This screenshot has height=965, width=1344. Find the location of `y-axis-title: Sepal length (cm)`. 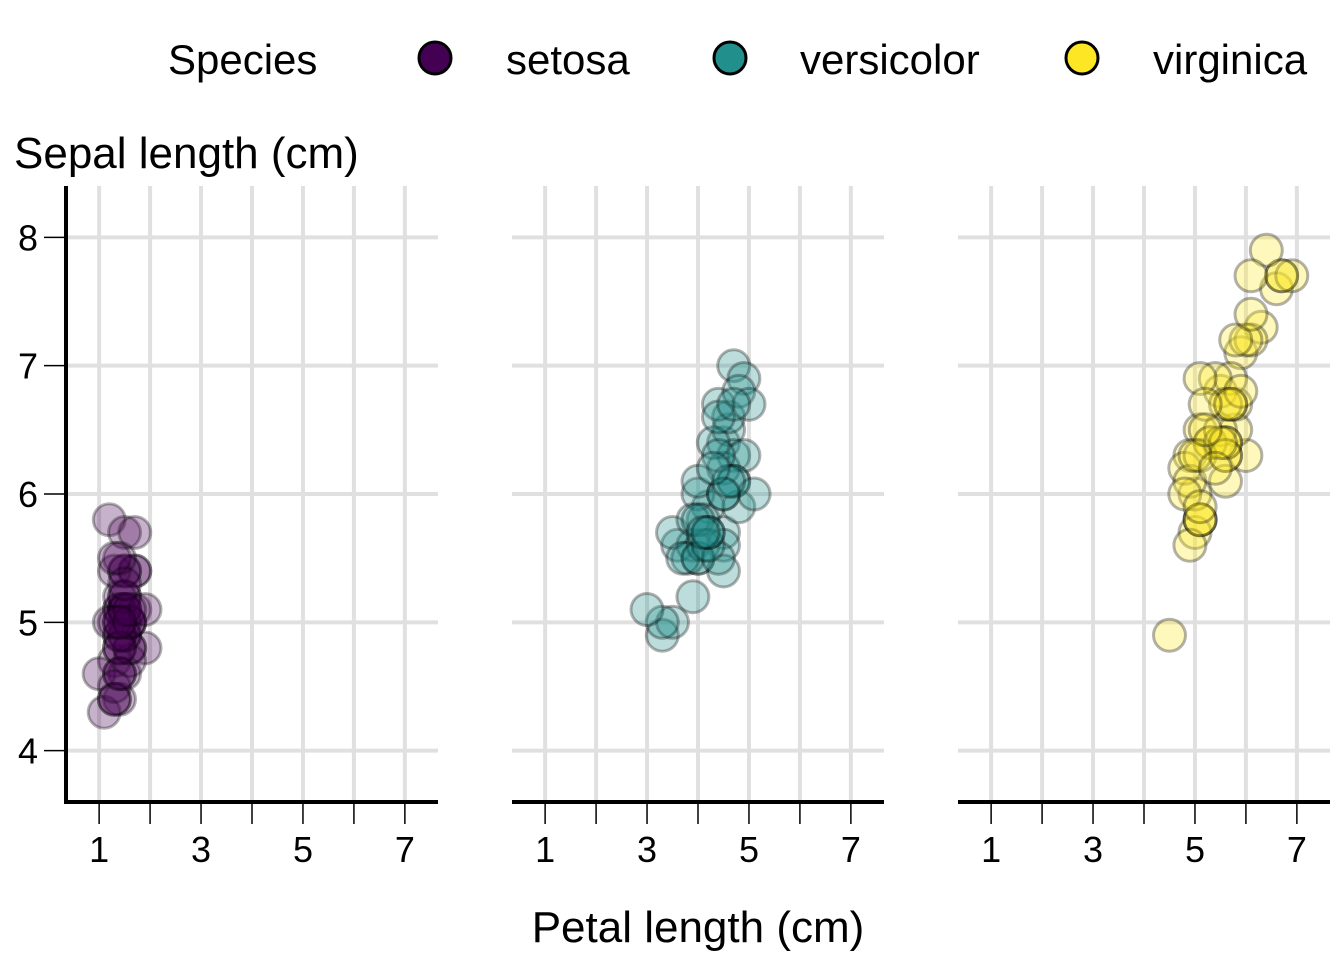

y-axis-title: Sepal length (cm) is located at coordinates (186, 153).